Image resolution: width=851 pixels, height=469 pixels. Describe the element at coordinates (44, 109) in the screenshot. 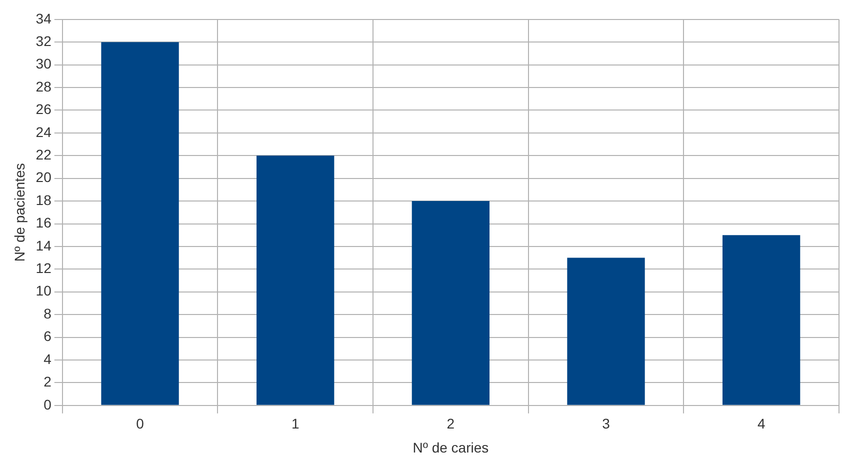

I see `y-tick-label: 26` at that location.